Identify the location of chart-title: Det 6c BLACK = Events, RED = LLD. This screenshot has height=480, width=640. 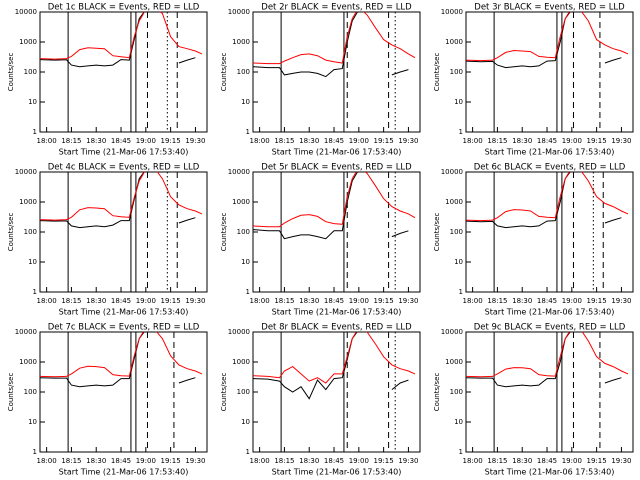
(550, 168).